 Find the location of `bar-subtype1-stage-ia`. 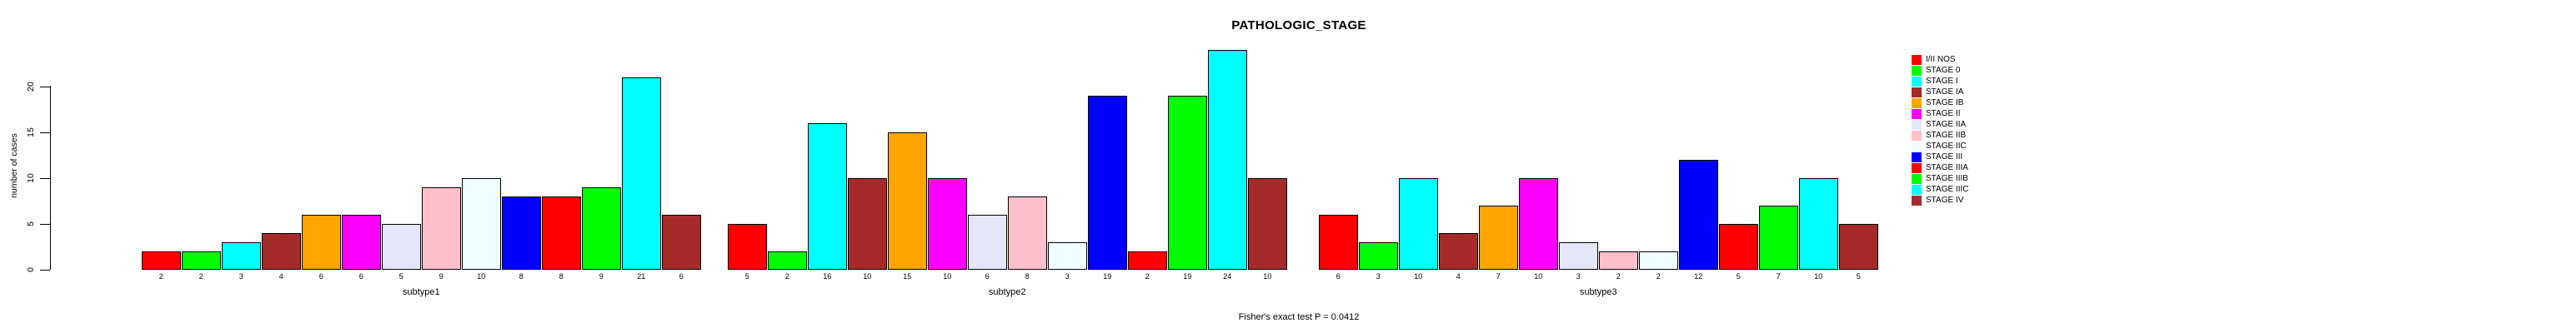

bar-subtype1-stage-ia is located at coordinates (281, 251).